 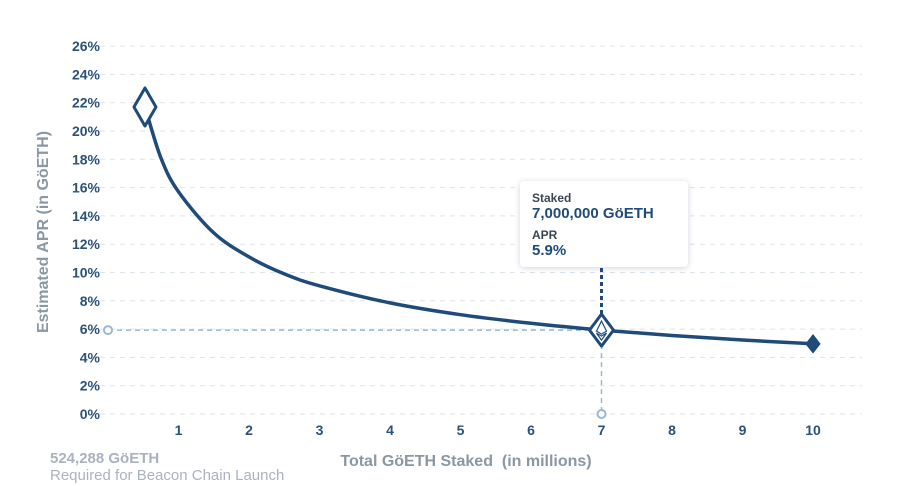 I want to click on y-tick-label: 0%, so click(x=90, y=414).